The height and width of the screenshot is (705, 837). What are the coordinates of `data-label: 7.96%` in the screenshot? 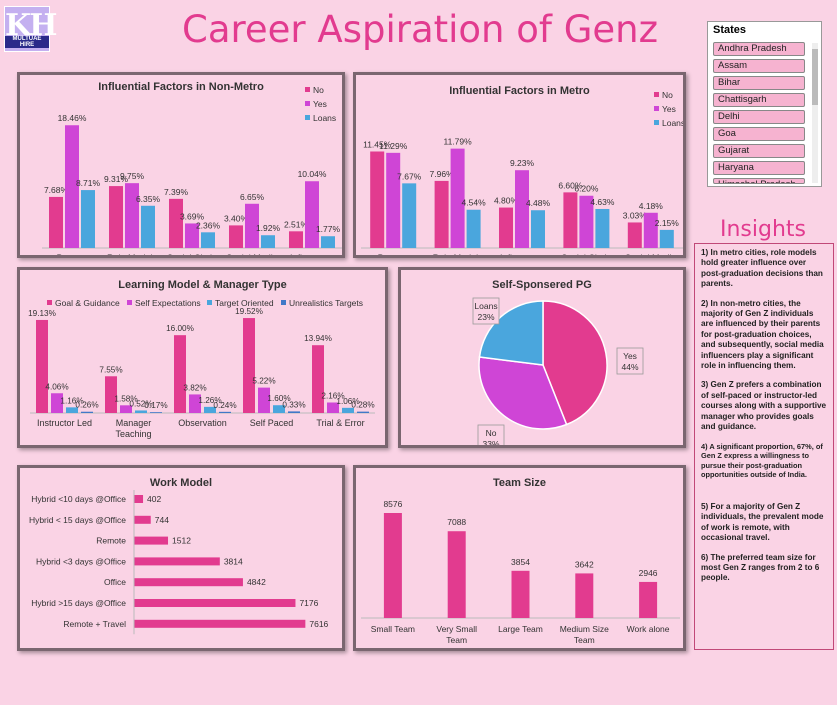 It's located at (442, 174).